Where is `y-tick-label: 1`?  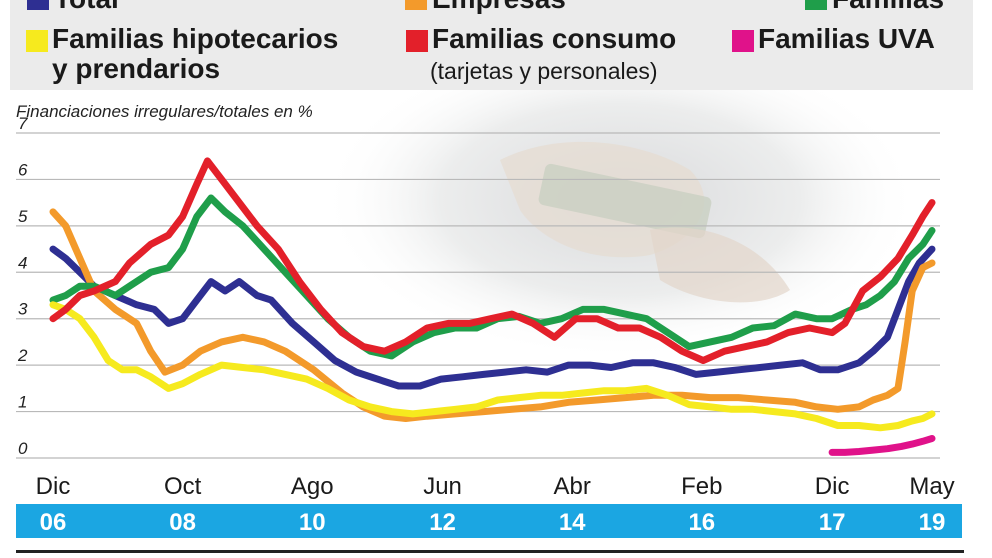
y-tick-label: 1 is located at coordinates (22, 402).